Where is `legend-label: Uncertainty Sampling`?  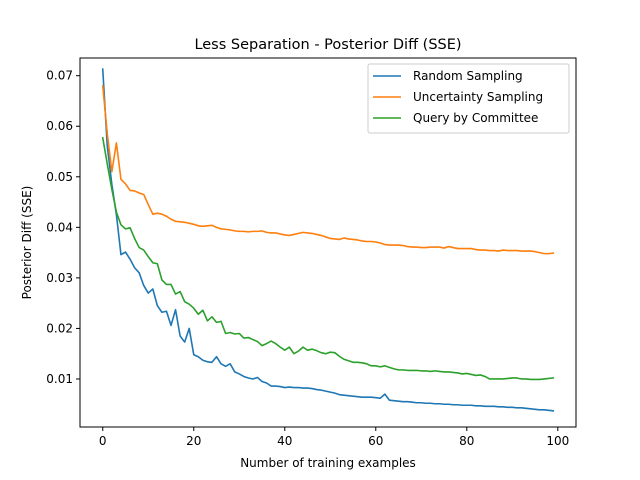 legend-label: Uncertainty Sampling is located at coordinates (478, 97).